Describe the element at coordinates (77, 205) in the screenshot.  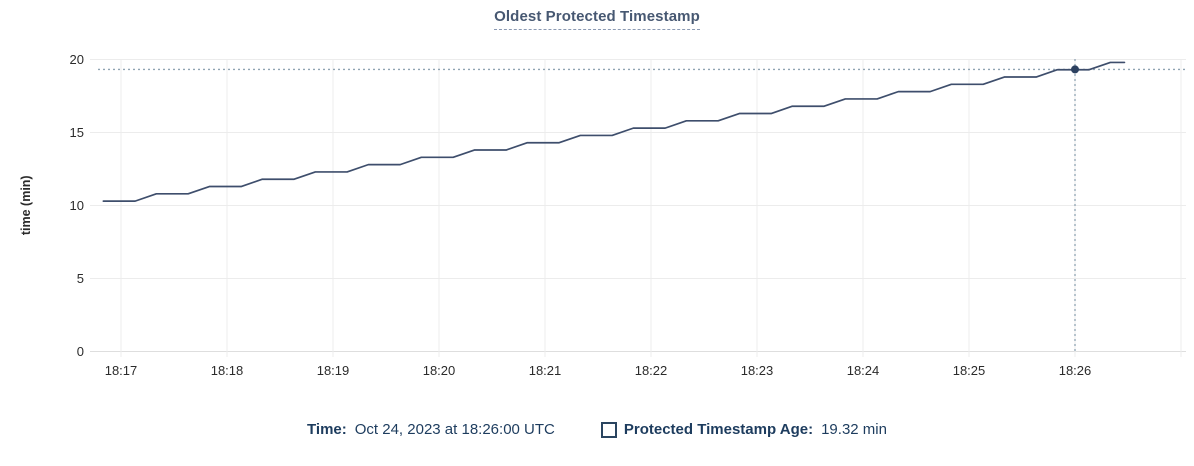
I see `y-tick-label: 10` at that location.